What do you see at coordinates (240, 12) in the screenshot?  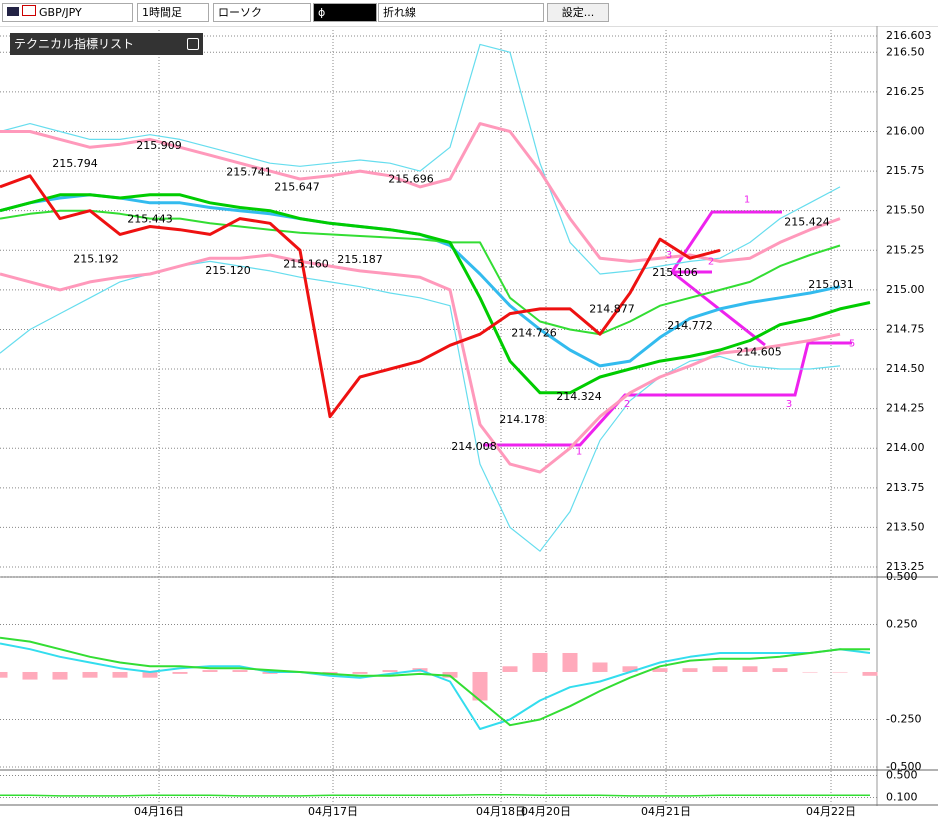 I see `chart-style: ローソク` at bounding box center [240, 12].